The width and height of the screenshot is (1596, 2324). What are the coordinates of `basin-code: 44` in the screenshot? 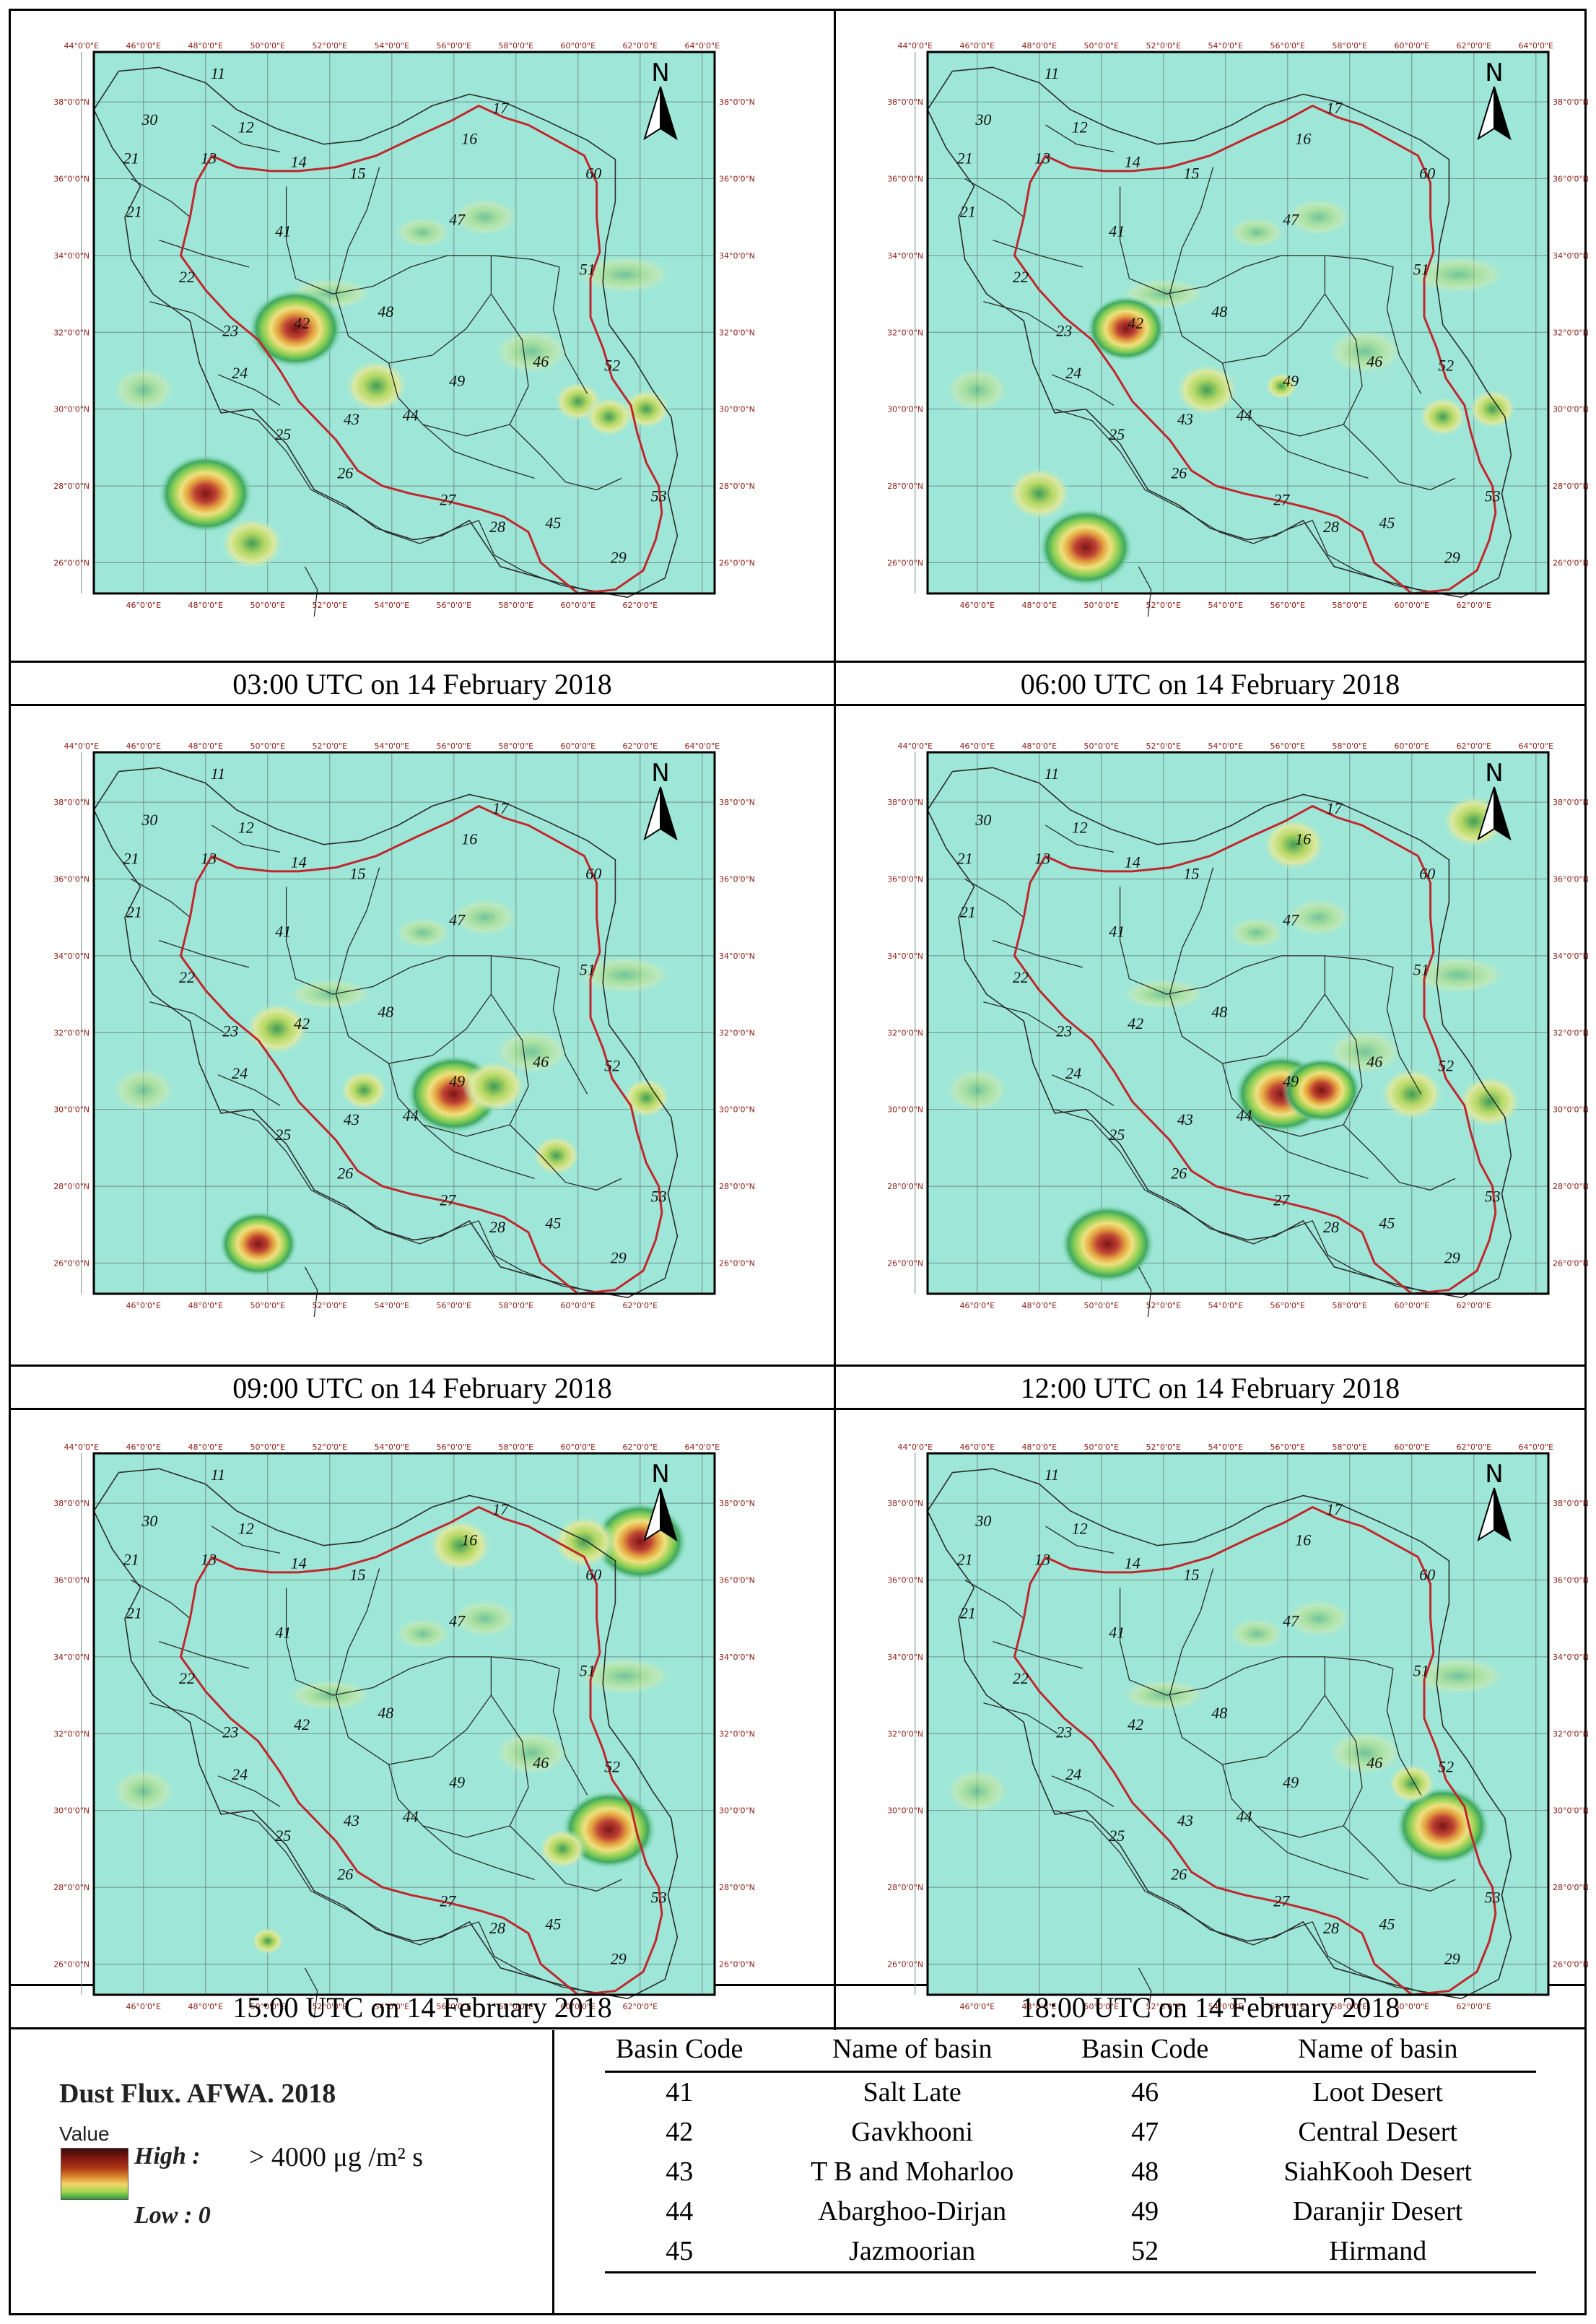 It's located at (680, 2211).